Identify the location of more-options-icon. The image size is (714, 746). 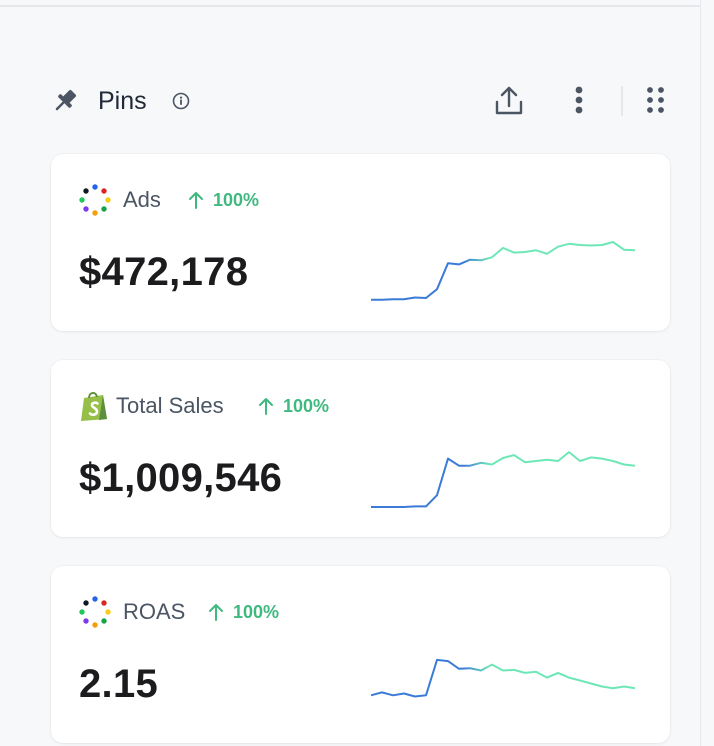
(579, 101).